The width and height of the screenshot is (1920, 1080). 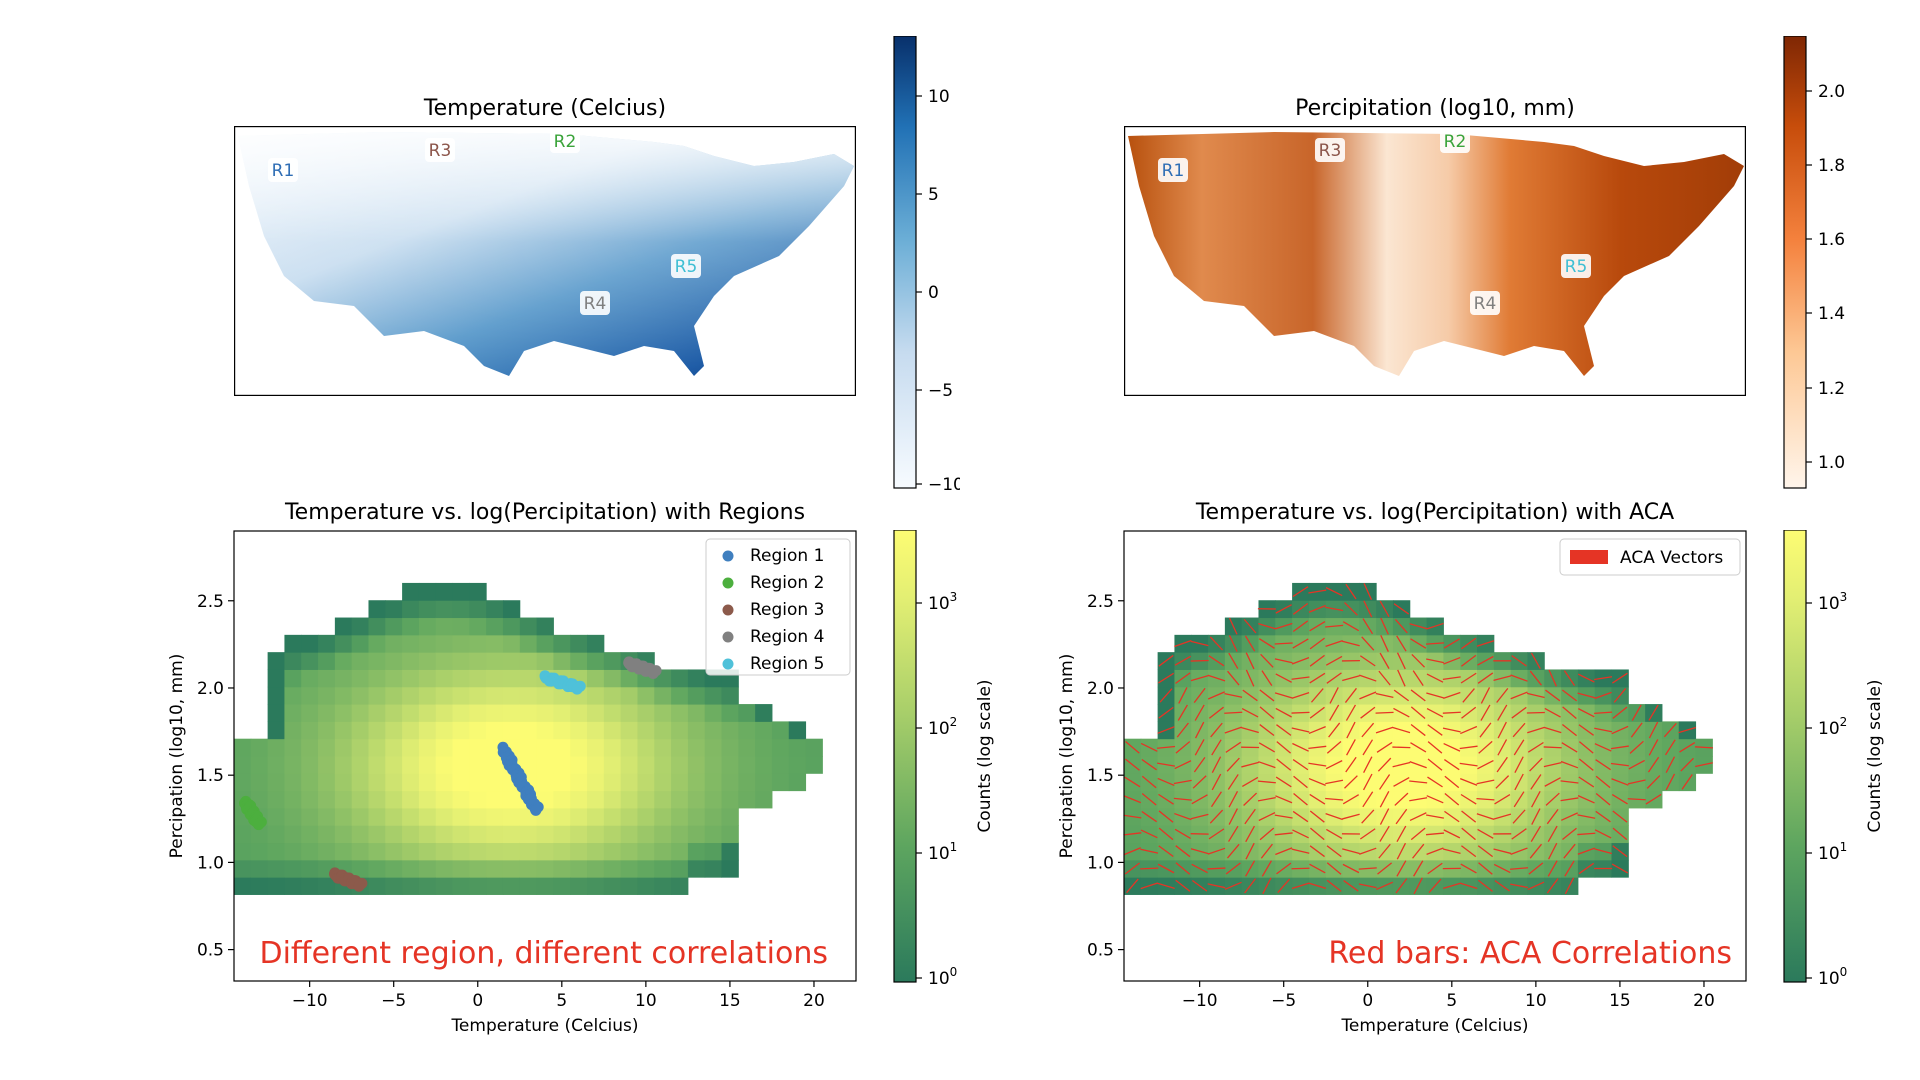 I want to click on y-tick-label: 1.5, so click(x=210, y=776).